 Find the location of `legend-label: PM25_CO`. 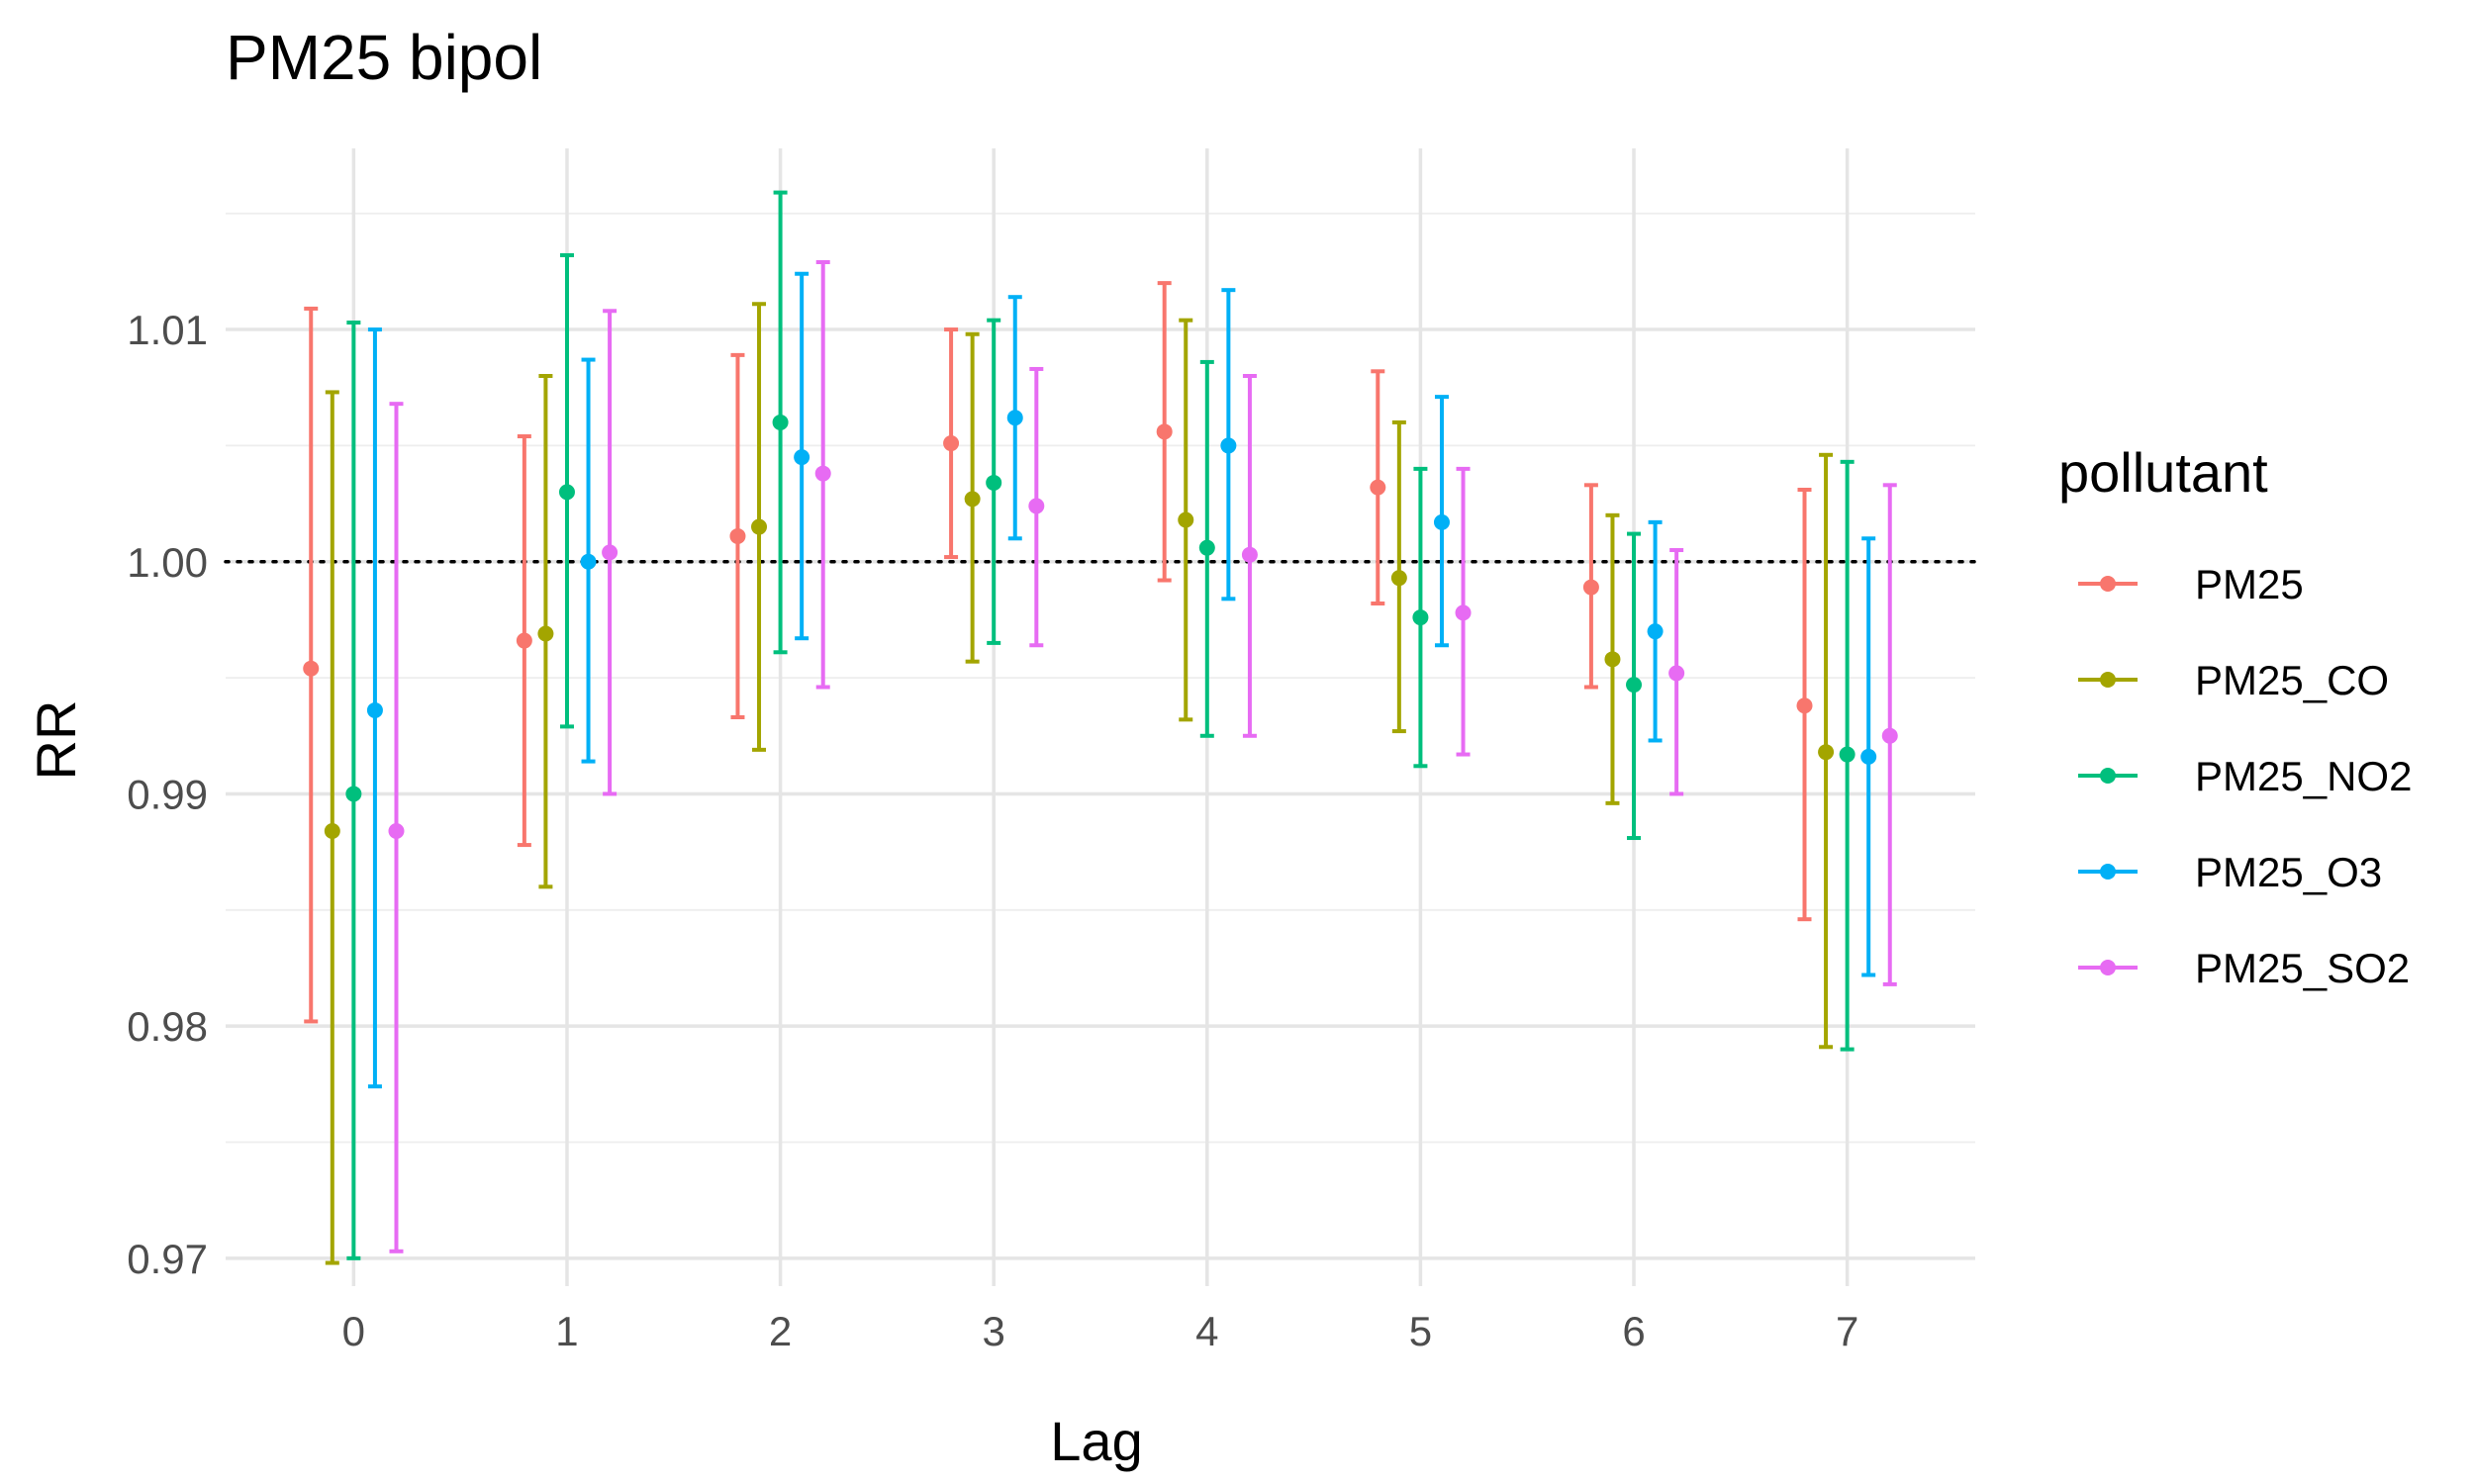

legend-label: PM25_CO is located at coordinates (2292, 680).